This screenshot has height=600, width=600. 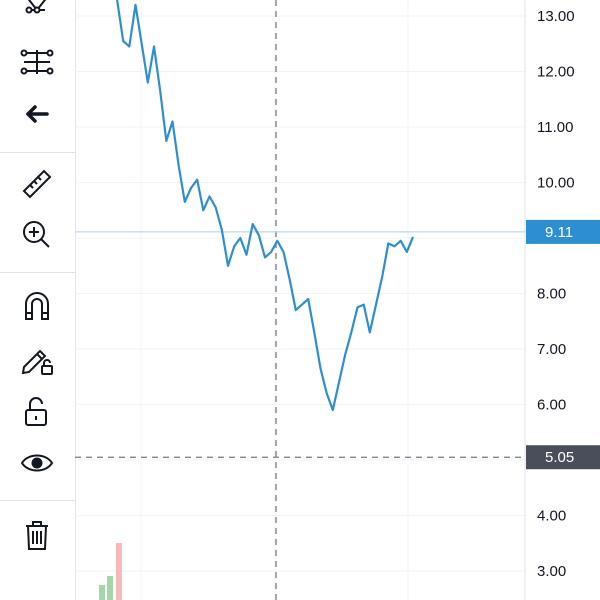 I want to click on crosshair-price-tag, so click(x=563, y=457).